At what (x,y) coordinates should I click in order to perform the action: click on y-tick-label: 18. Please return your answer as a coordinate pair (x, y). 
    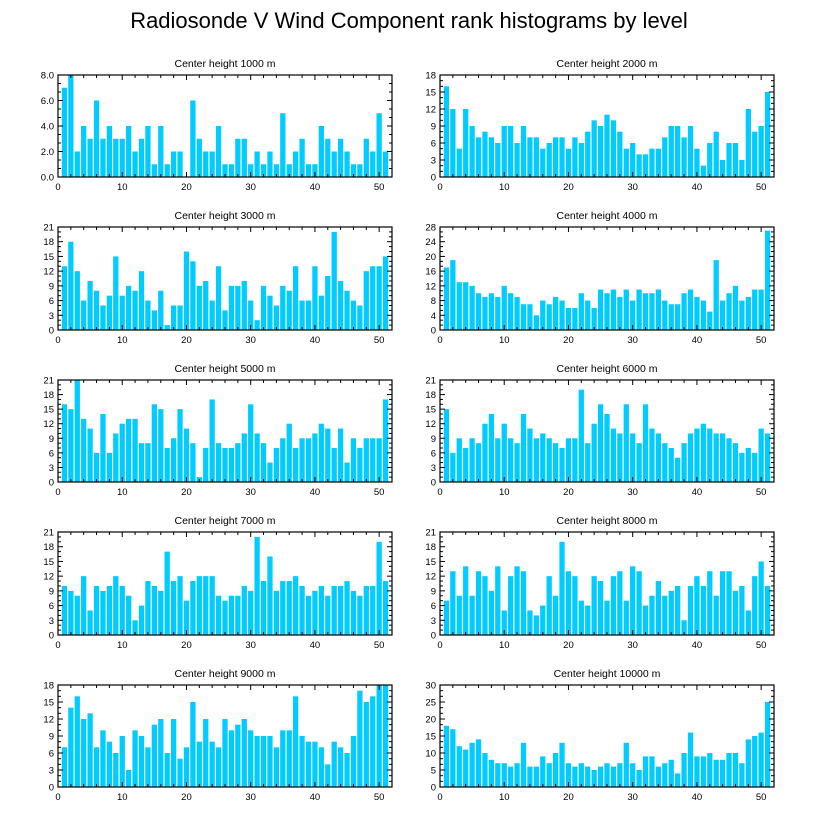
    Looking at the image, I should click on (48, 242).